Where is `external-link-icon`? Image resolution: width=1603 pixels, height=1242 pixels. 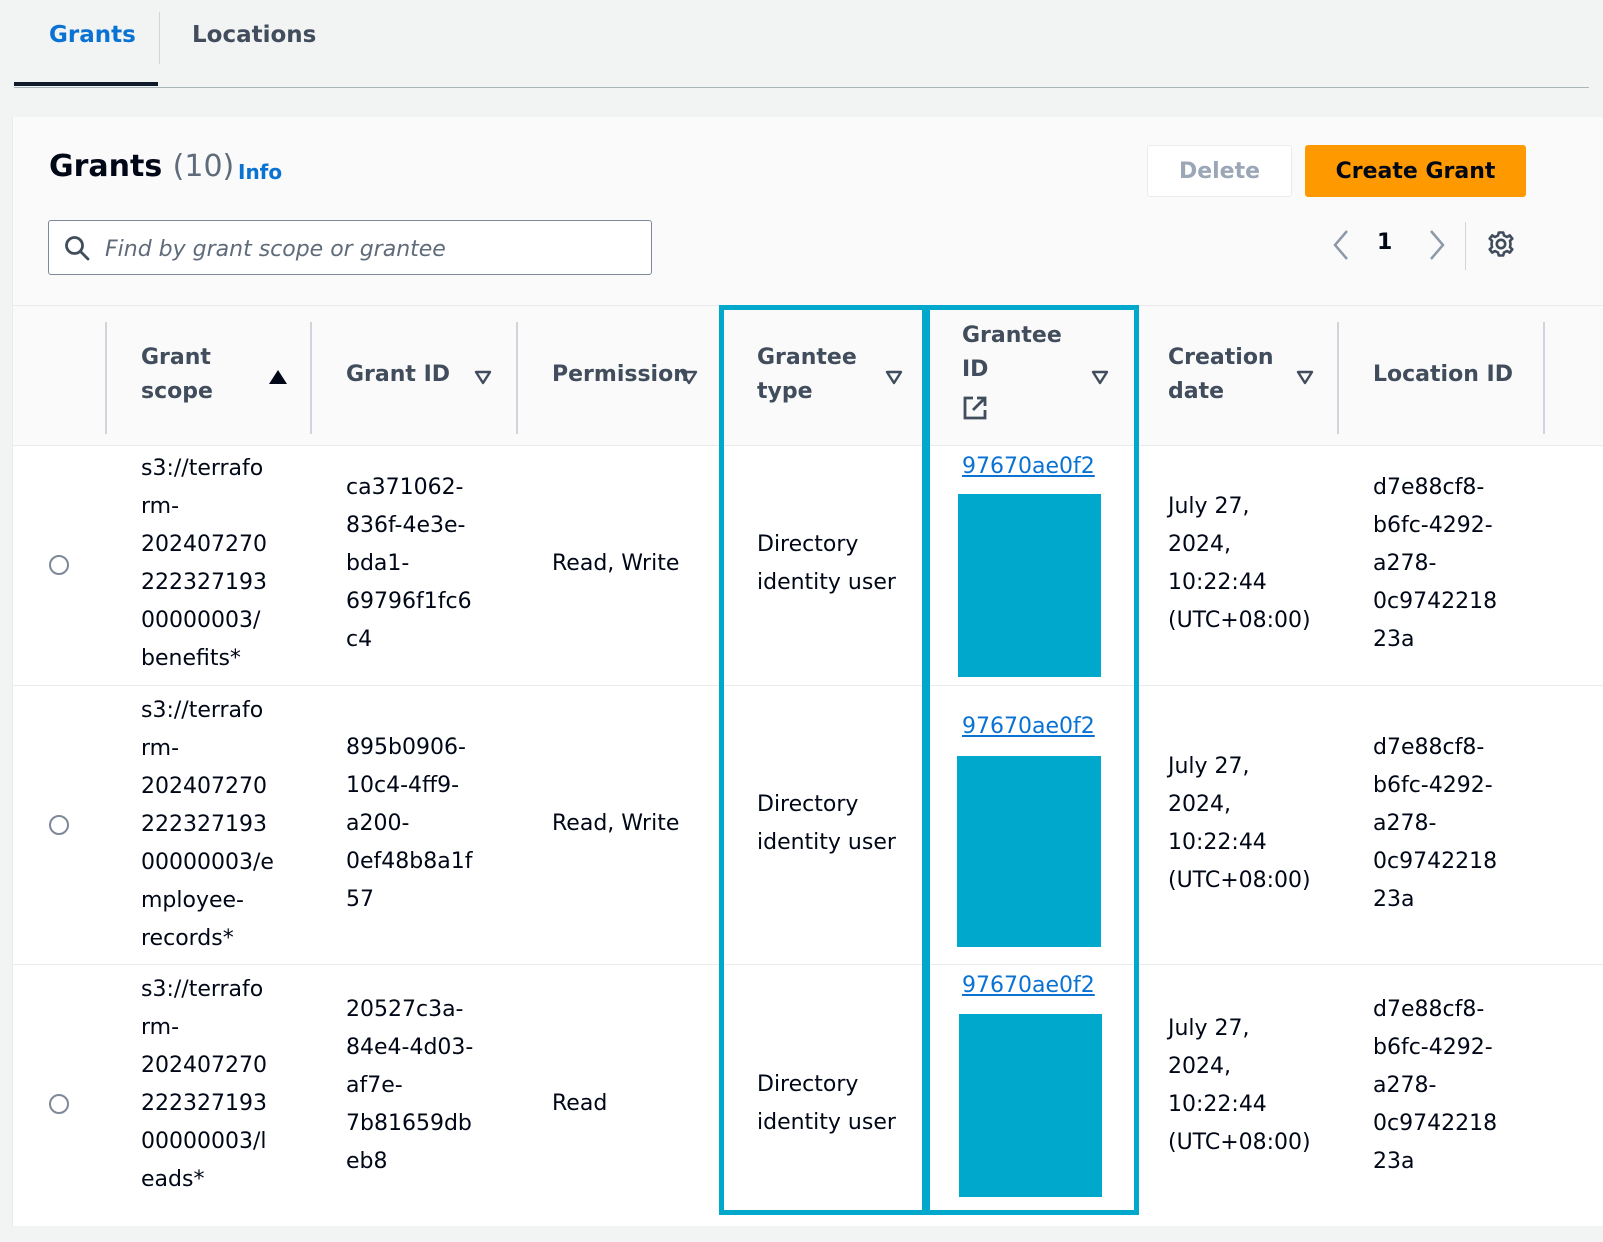
external-link-icon is located at coordinates (975, 408).